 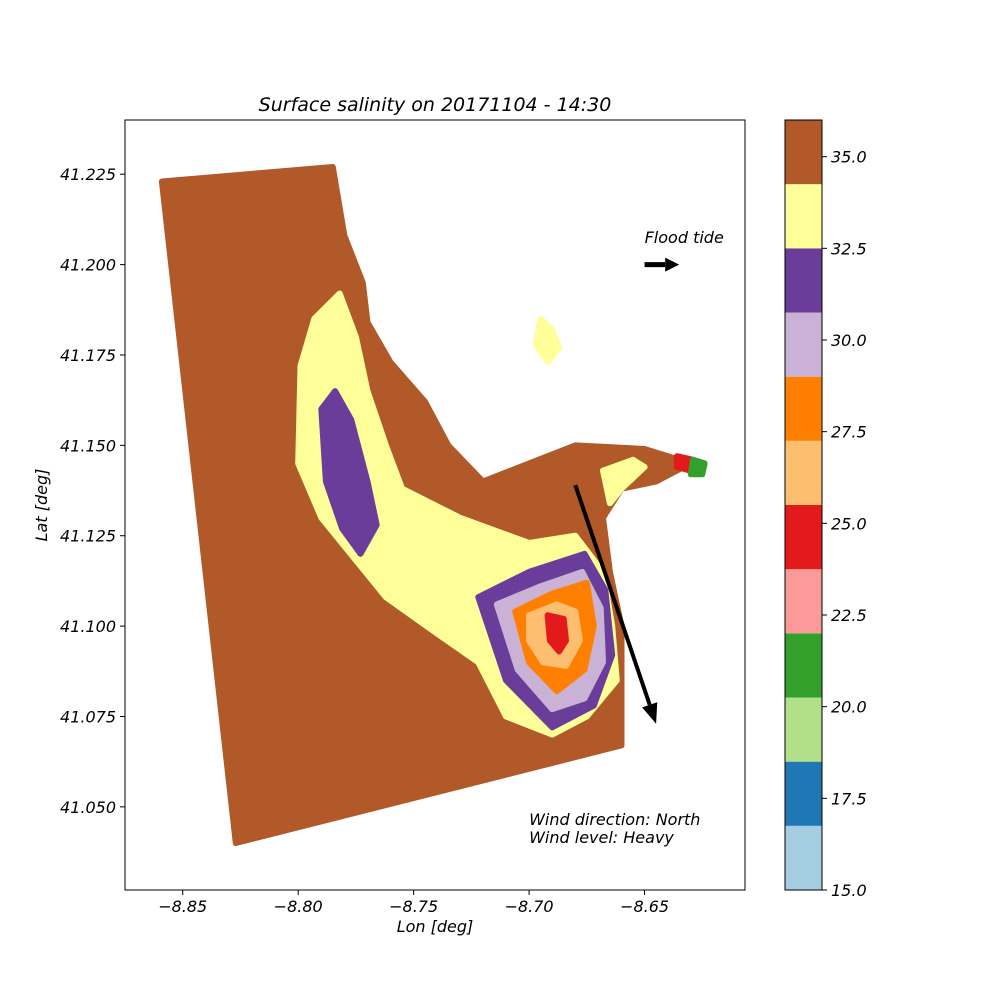 What do you see at coordinates (88, 807) in the screenshot?
I see `y-tick-label: 41.050` at bounding box center [88, 807].